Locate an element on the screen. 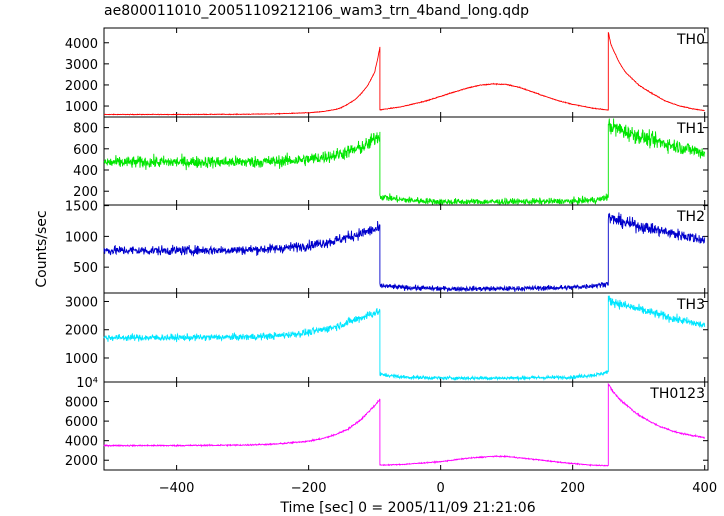 Image resolution: width=724 pixels, height=516 pixels. panel-label-th0: TH0 is located at coordinates (690, 40).